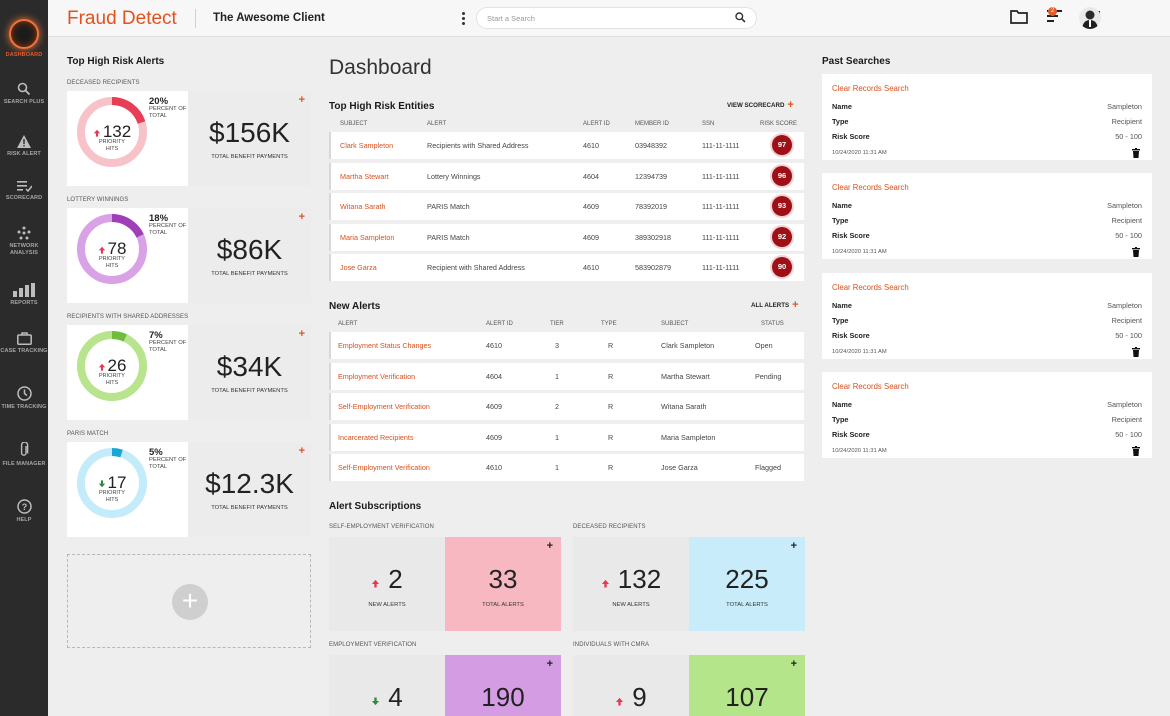  I want to click on cell-type: R, so click(611, 406).